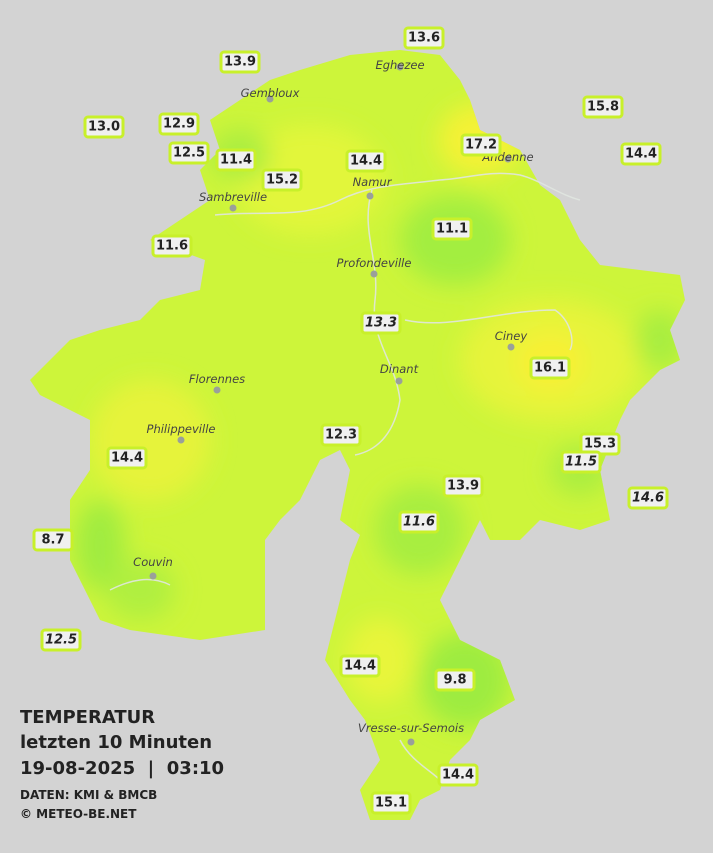 This screenshot has width=713, height=853. I want to click on city-name: Couvin, so click(153, 562).